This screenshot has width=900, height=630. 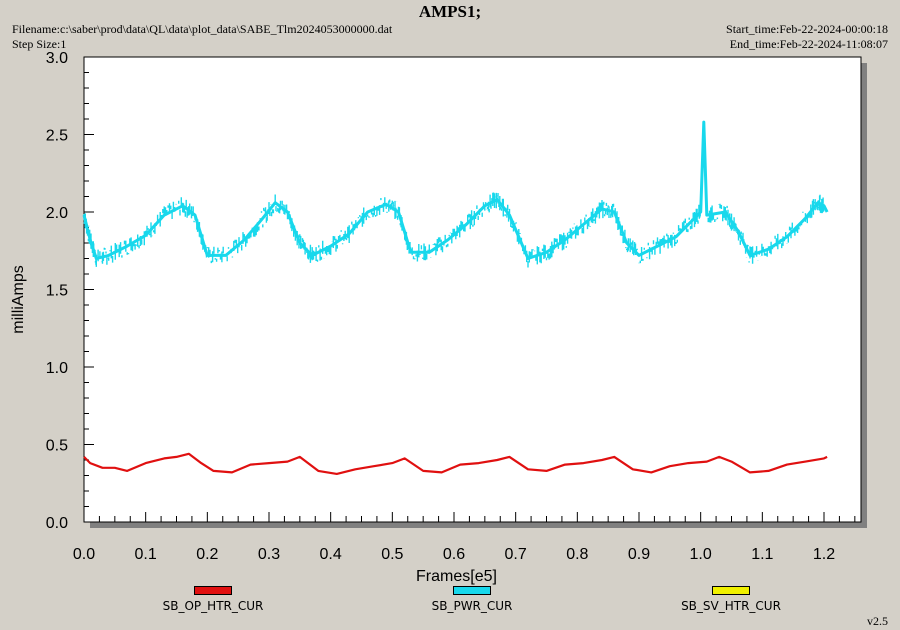 What do you see at coordinates (455, 463) in the screenshot?
I see `series-line-sb-op-htr-cur` at bounding box center [455, 463].